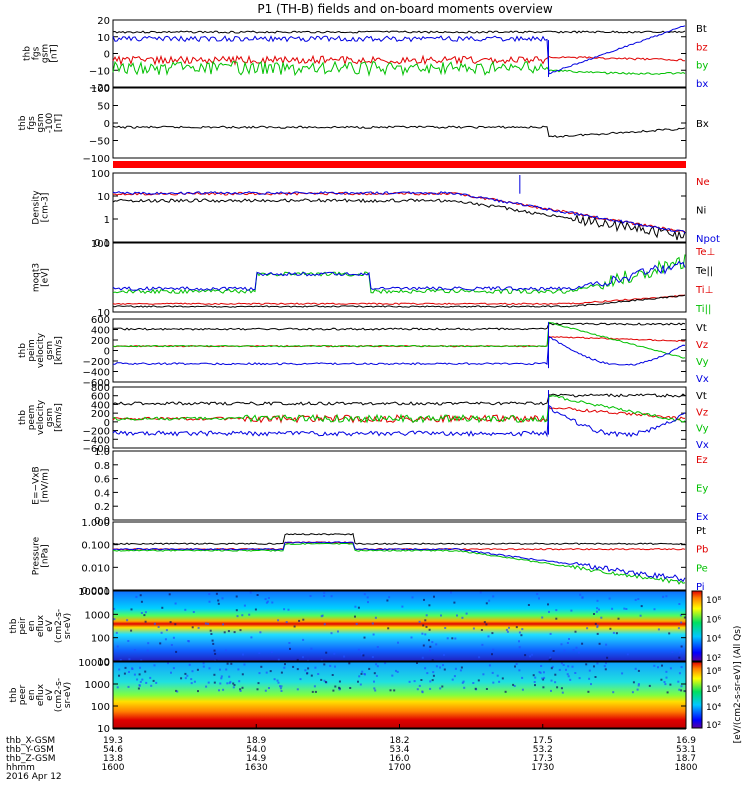 This screenshot has width=750, height=800. What do you see at coordinates (702, 124) in the screenshot?
I see `legend-entry: Bx` at bounding box center [702, 124].